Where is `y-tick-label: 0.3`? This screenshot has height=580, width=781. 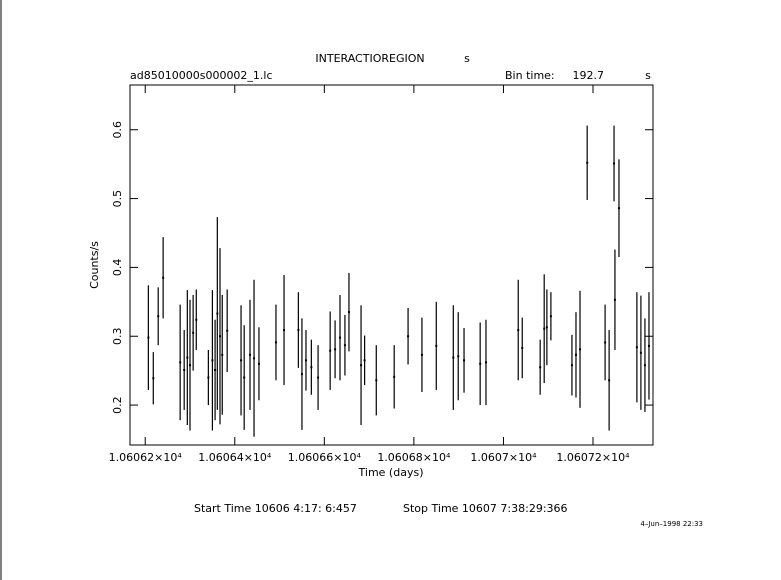 y-tick-label: 0.3 is located at coordinates (117, 336).